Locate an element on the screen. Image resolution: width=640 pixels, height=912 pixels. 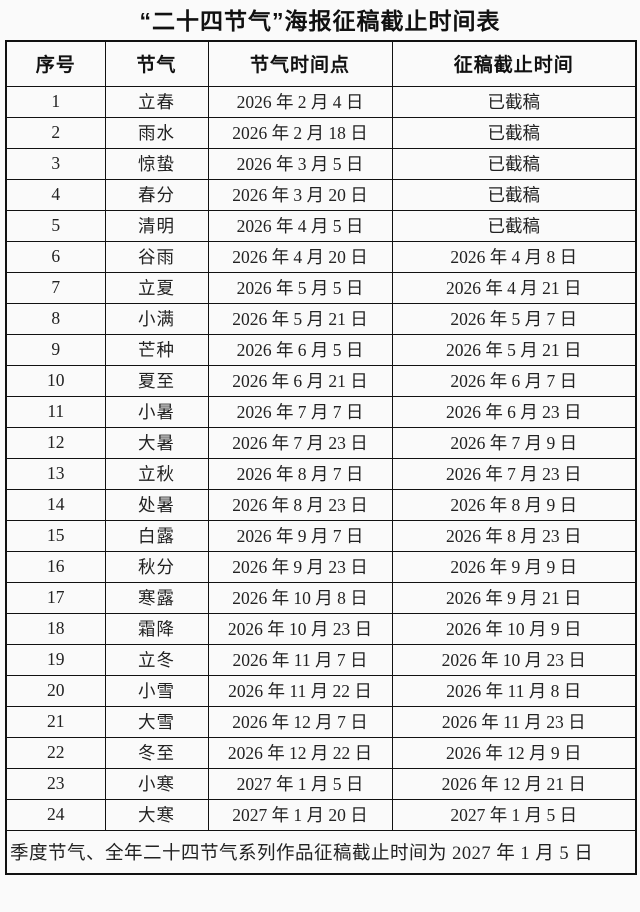
cell-term: 立春 is located at coordinates (156, 101).